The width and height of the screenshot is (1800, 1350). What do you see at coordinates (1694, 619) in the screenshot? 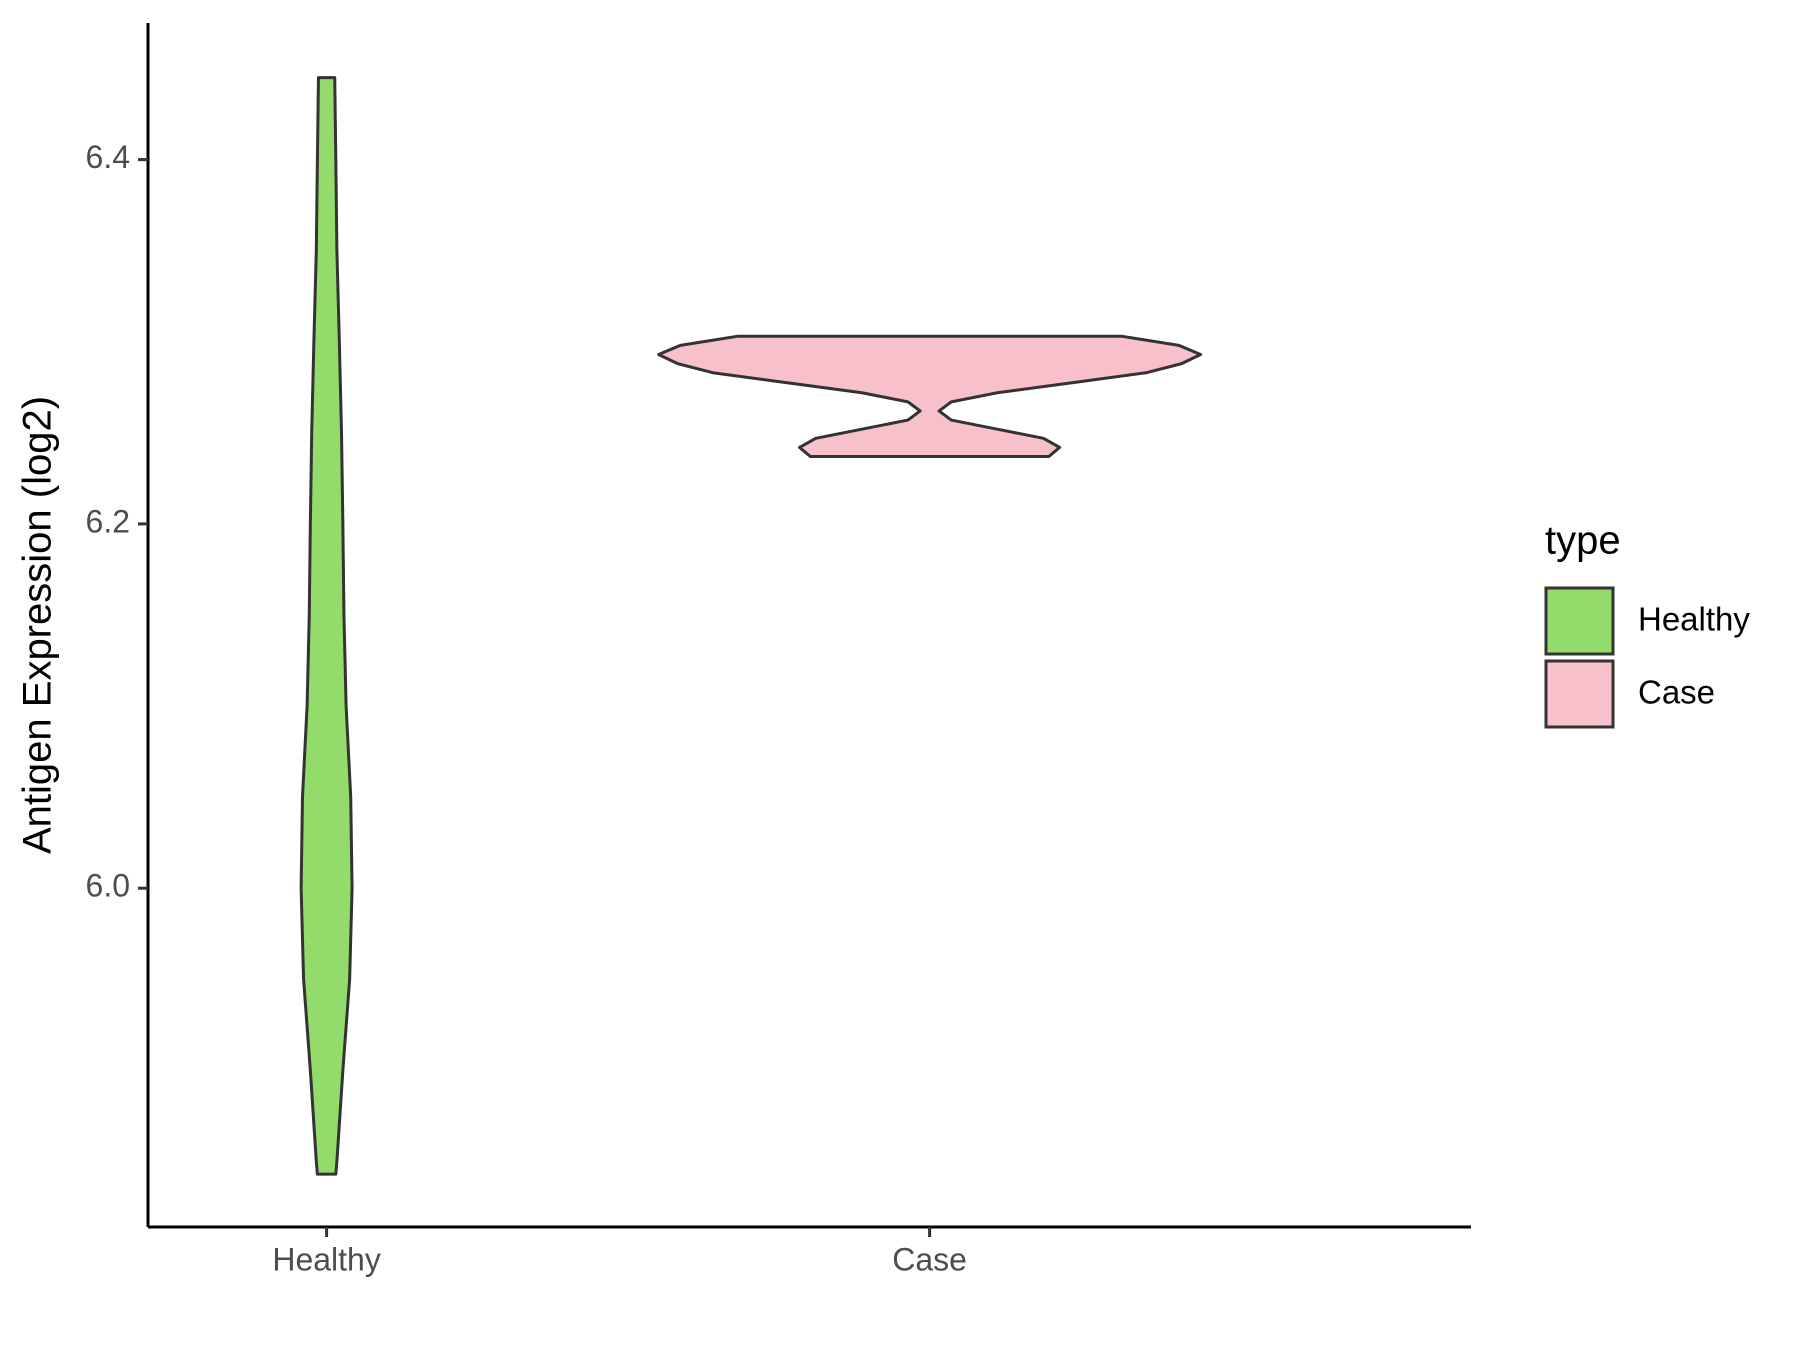
I see `legend-label: Healthy` at bounding box center [1694, 619].